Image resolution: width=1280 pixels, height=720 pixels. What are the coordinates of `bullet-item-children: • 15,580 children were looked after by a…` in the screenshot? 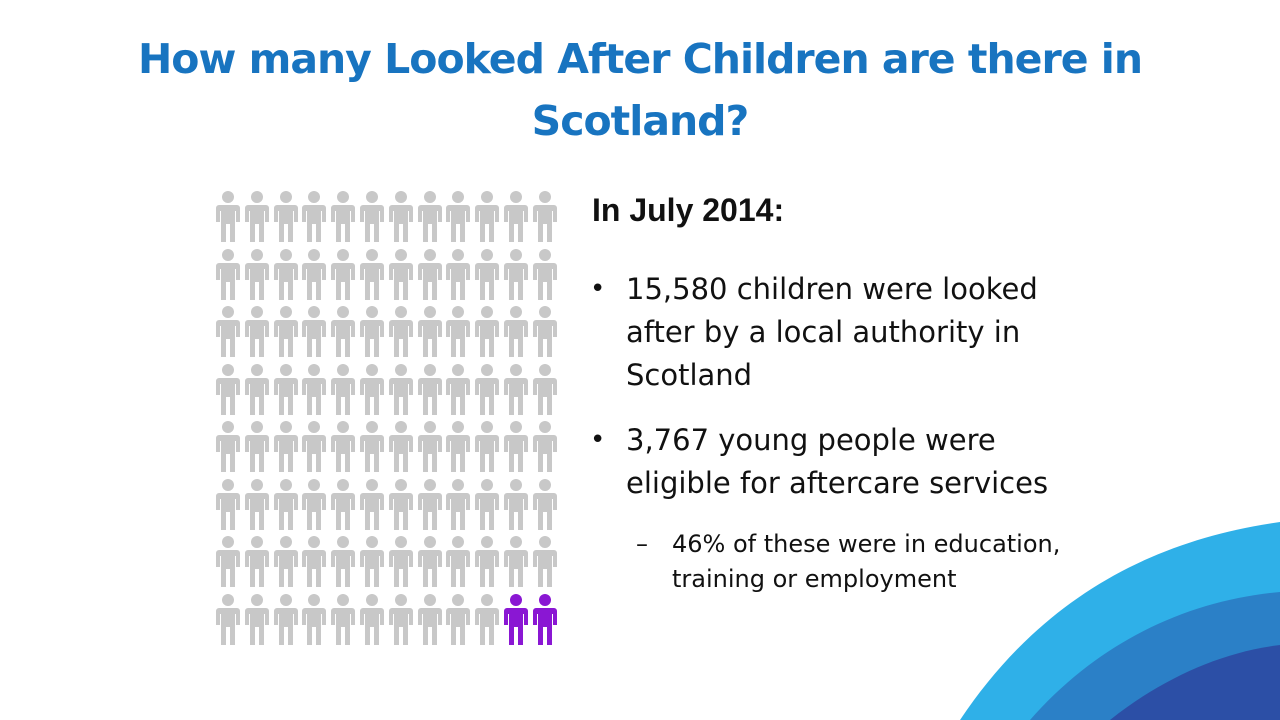 It's located at (830, 332).